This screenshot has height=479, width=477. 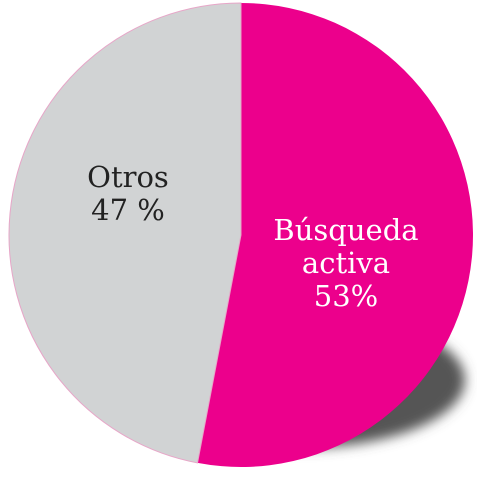 I want to click on slice-value-label: 53%, so click(x=346, y=296).